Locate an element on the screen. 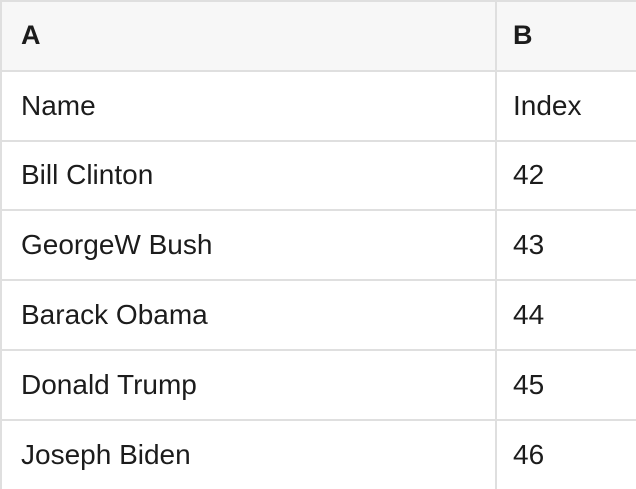 The height and width of the screenshot is (489, 636). table-row: Name Index is located at coordinates (319, 106).